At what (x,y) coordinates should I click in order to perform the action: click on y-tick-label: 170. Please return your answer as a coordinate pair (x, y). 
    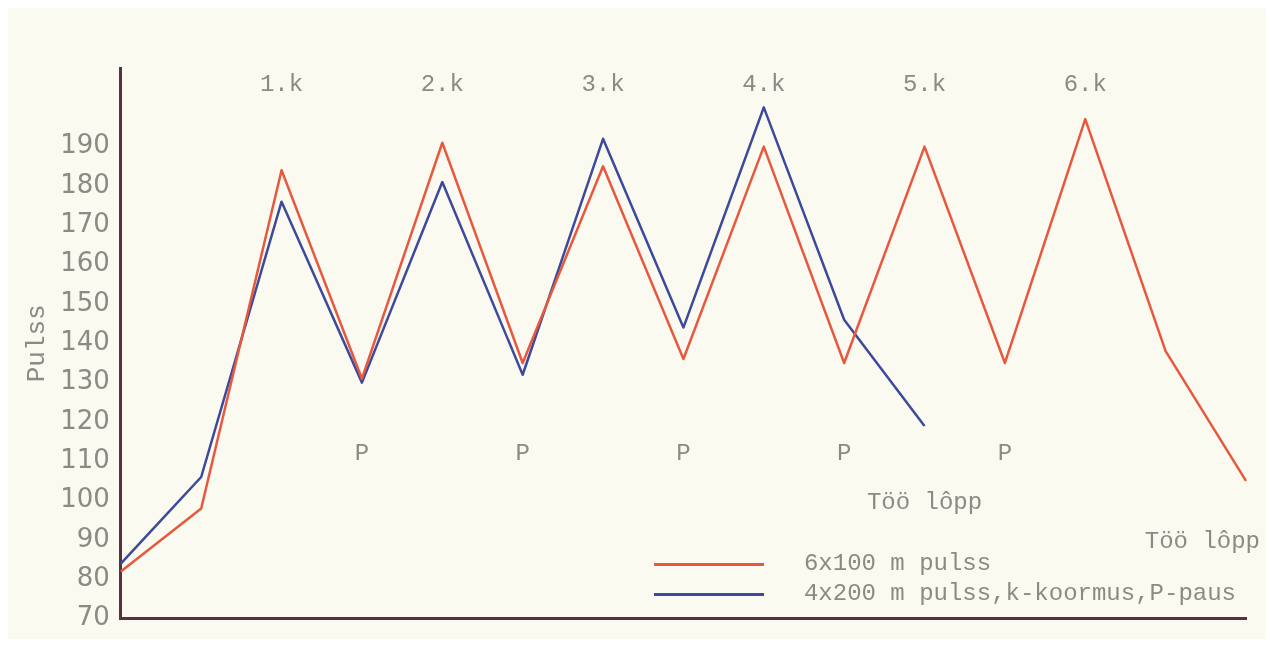
    Looking at the image, I should click on (85, 223).